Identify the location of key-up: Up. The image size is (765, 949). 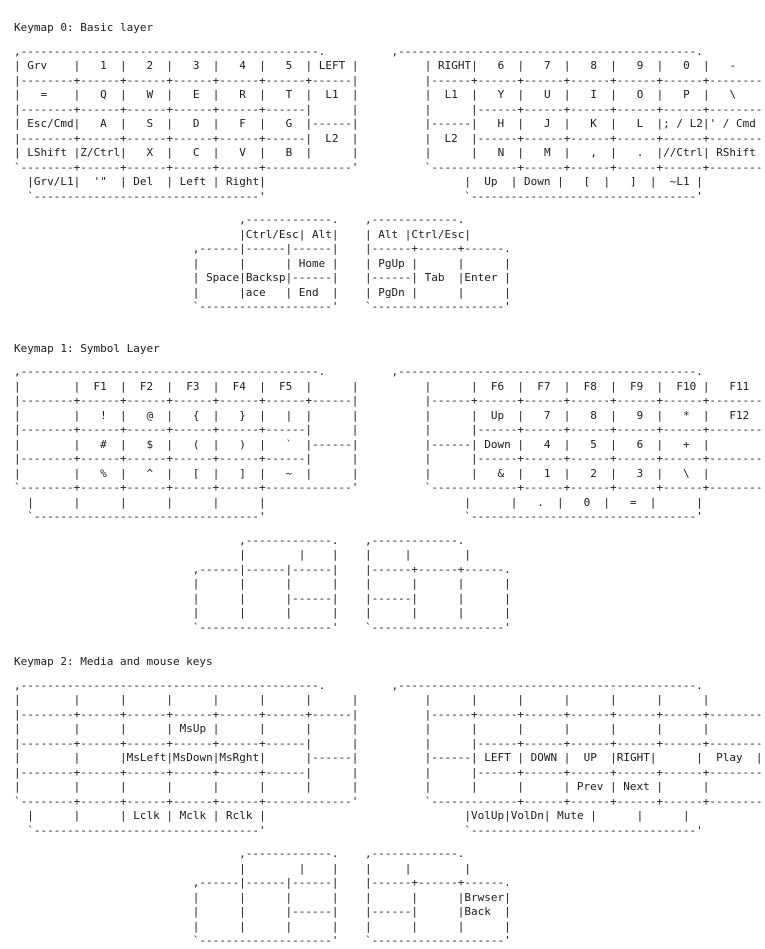
(491, 181).